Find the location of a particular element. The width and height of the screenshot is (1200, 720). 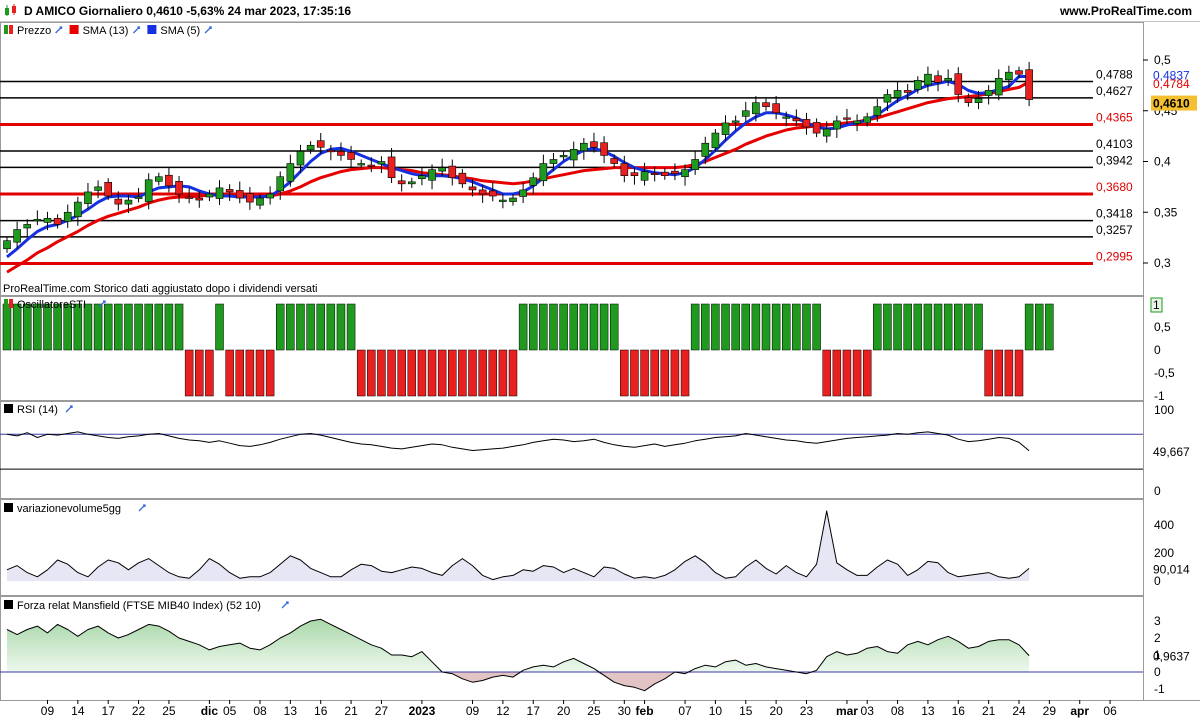

mansfield-line is located at coordinates (518, 655).